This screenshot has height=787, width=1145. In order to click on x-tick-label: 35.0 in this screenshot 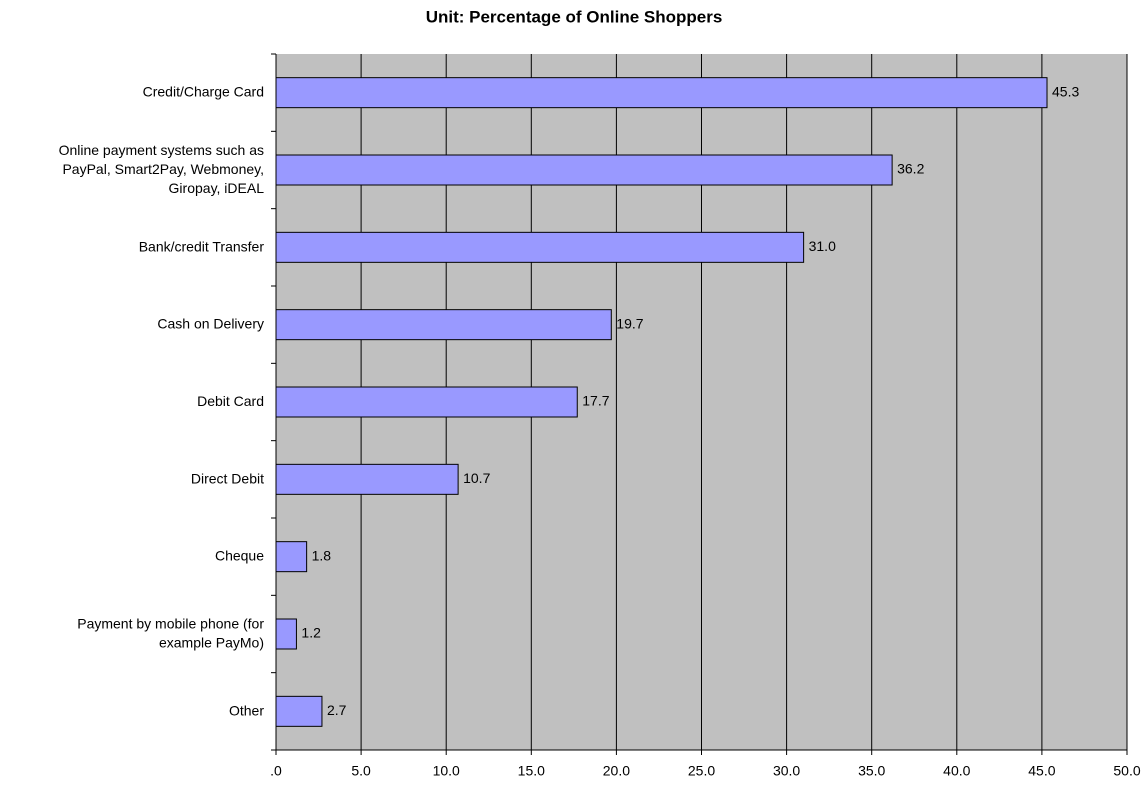, I will do `click(871, 771)`.